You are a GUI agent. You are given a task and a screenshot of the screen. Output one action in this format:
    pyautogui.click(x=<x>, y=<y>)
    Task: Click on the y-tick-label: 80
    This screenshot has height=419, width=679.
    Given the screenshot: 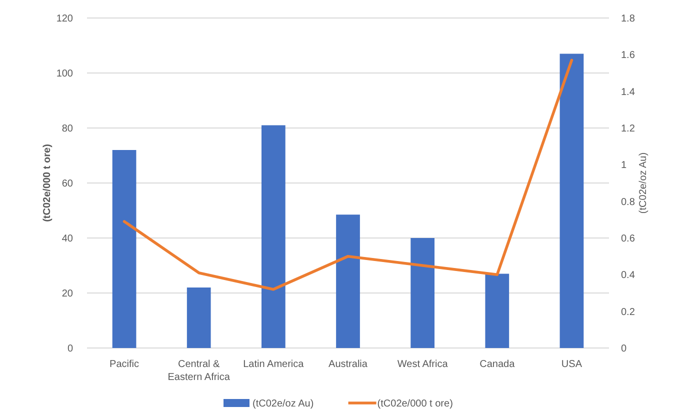 What is the action you would take?
    pyautogui.click(x=68, y=129)
    